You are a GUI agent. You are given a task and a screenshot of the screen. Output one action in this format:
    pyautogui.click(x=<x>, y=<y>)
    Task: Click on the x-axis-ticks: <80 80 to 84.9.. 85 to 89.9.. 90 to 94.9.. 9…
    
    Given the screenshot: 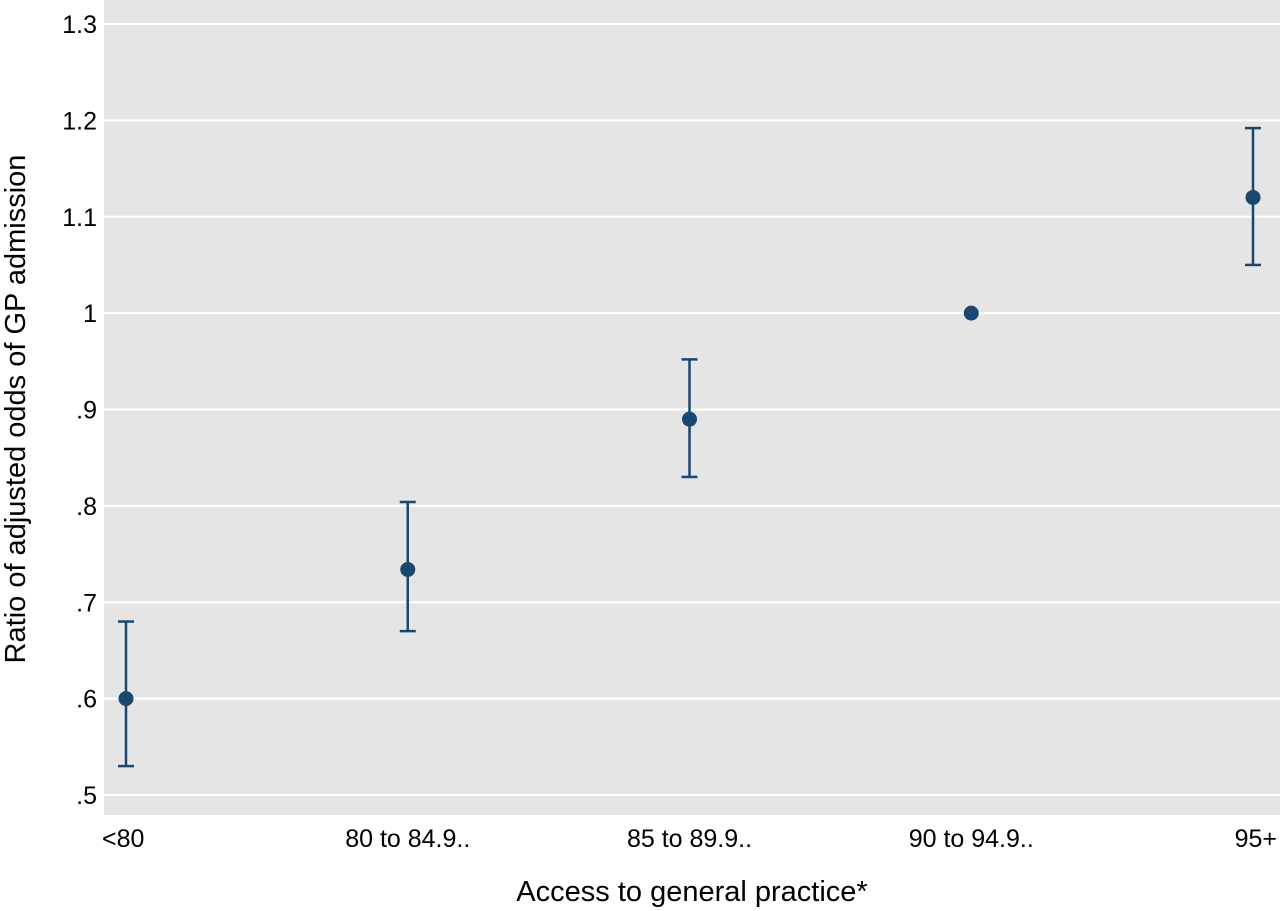 What is the action you would take?
    pyautogui.click(x=689, y=839)
    